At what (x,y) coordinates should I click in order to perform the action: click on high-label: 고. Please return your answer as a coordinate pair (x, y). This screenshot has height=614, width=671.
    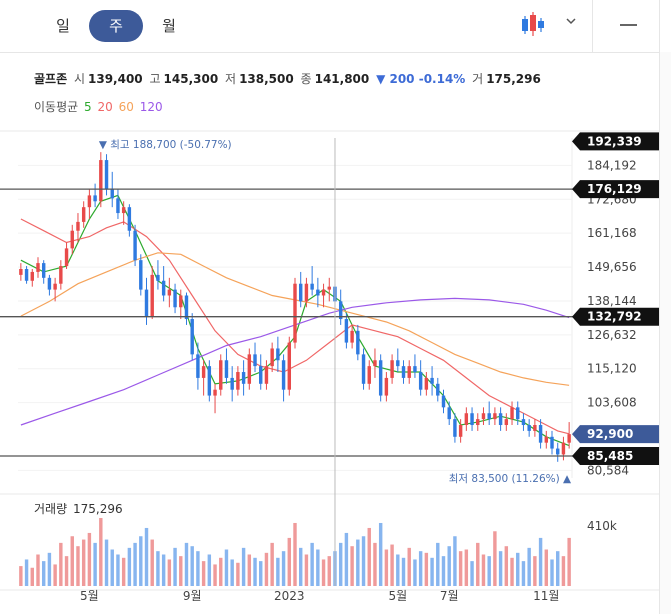
    Looking at the image, I should click on (155, 79).